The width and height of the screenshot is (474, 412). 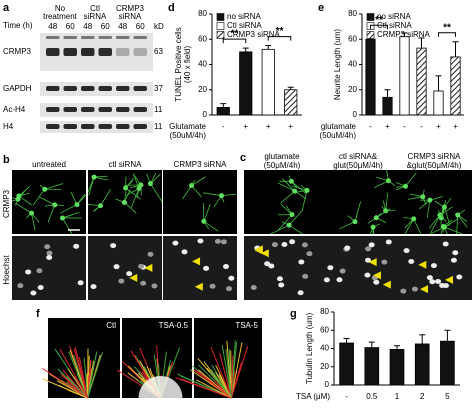 What do you see at coordinates (234, 41) in the screenshot?
I see `significance-bracket` at bounding box center [234, 41].